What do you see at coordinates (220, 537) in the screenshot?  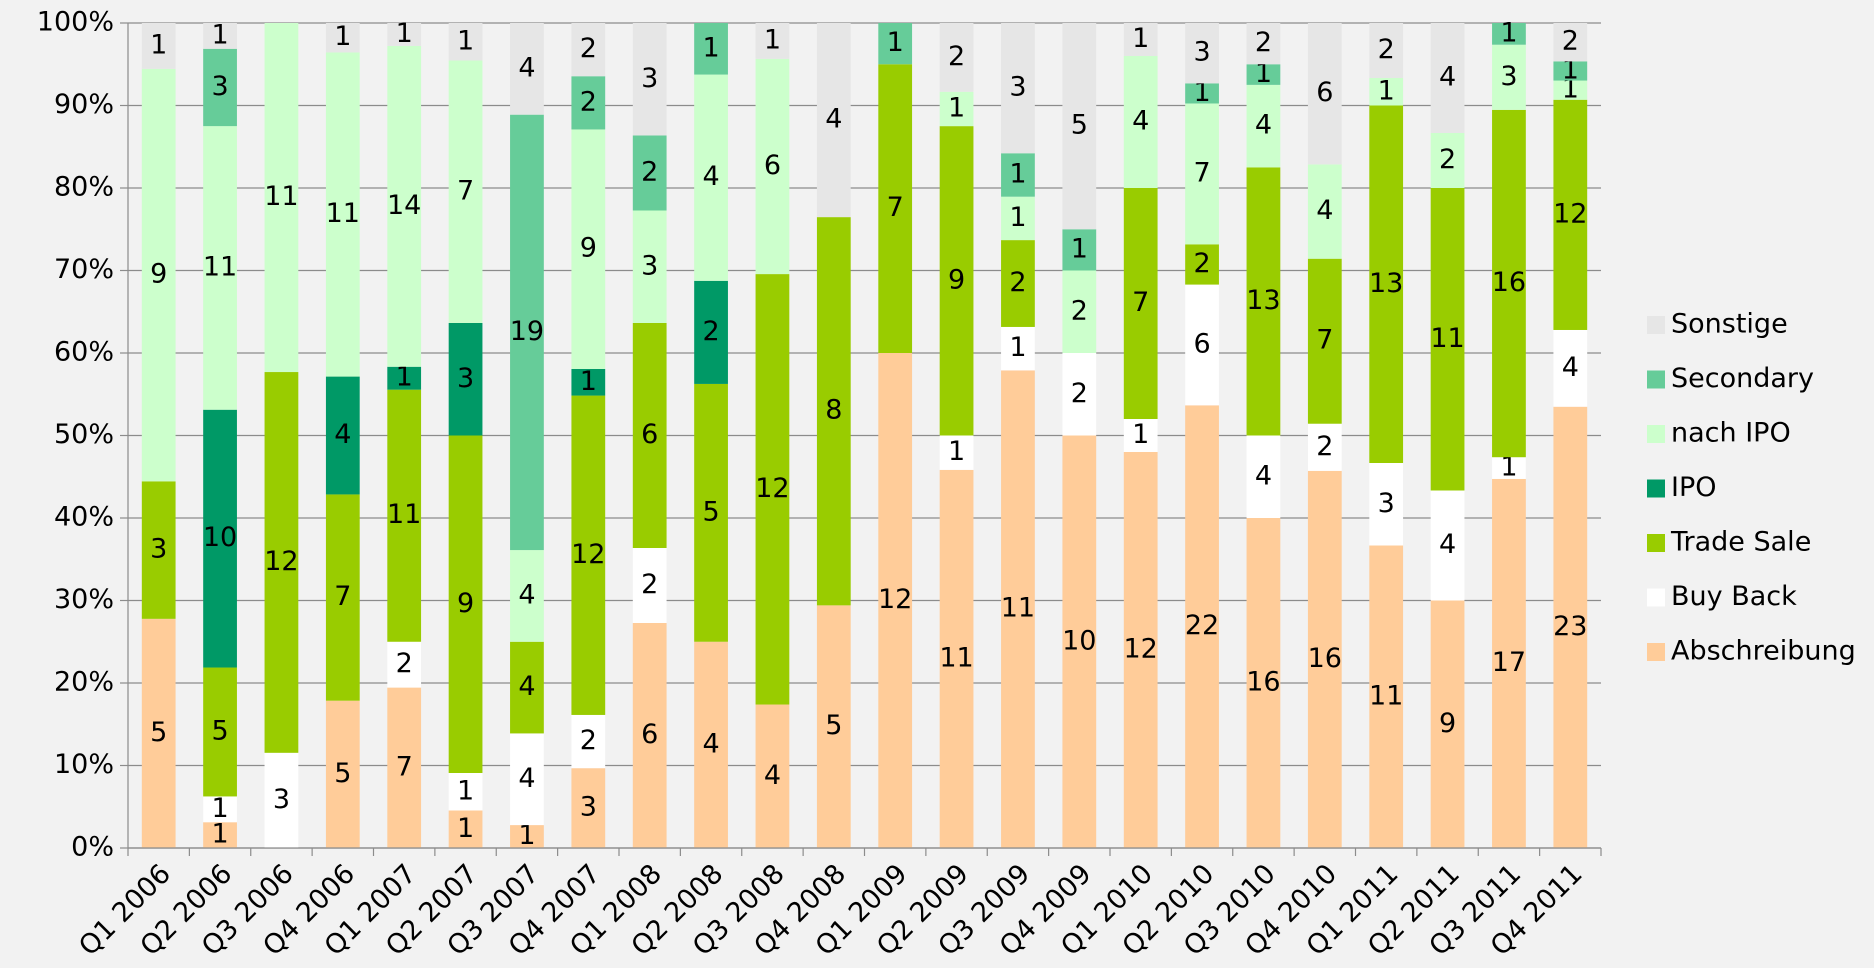 I see `data-label: 10` at bounding box center [220, 537].